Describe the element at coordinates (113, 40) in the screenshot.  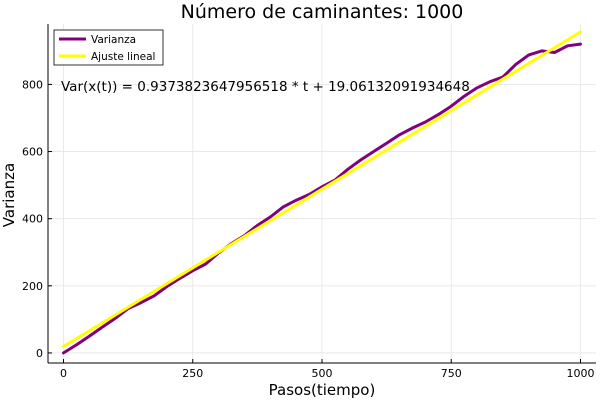
I see `legend-label-varianza: Varianza` at that location.